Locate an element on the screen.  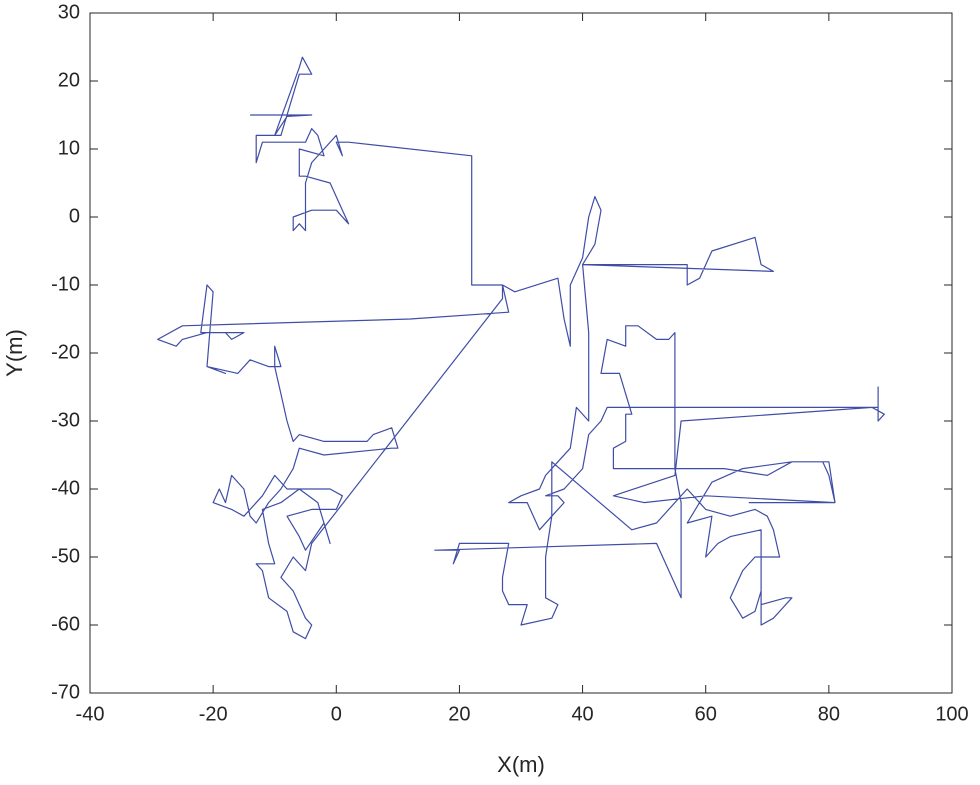
x-tick-label: 80 is located at coordinates (829, 714).